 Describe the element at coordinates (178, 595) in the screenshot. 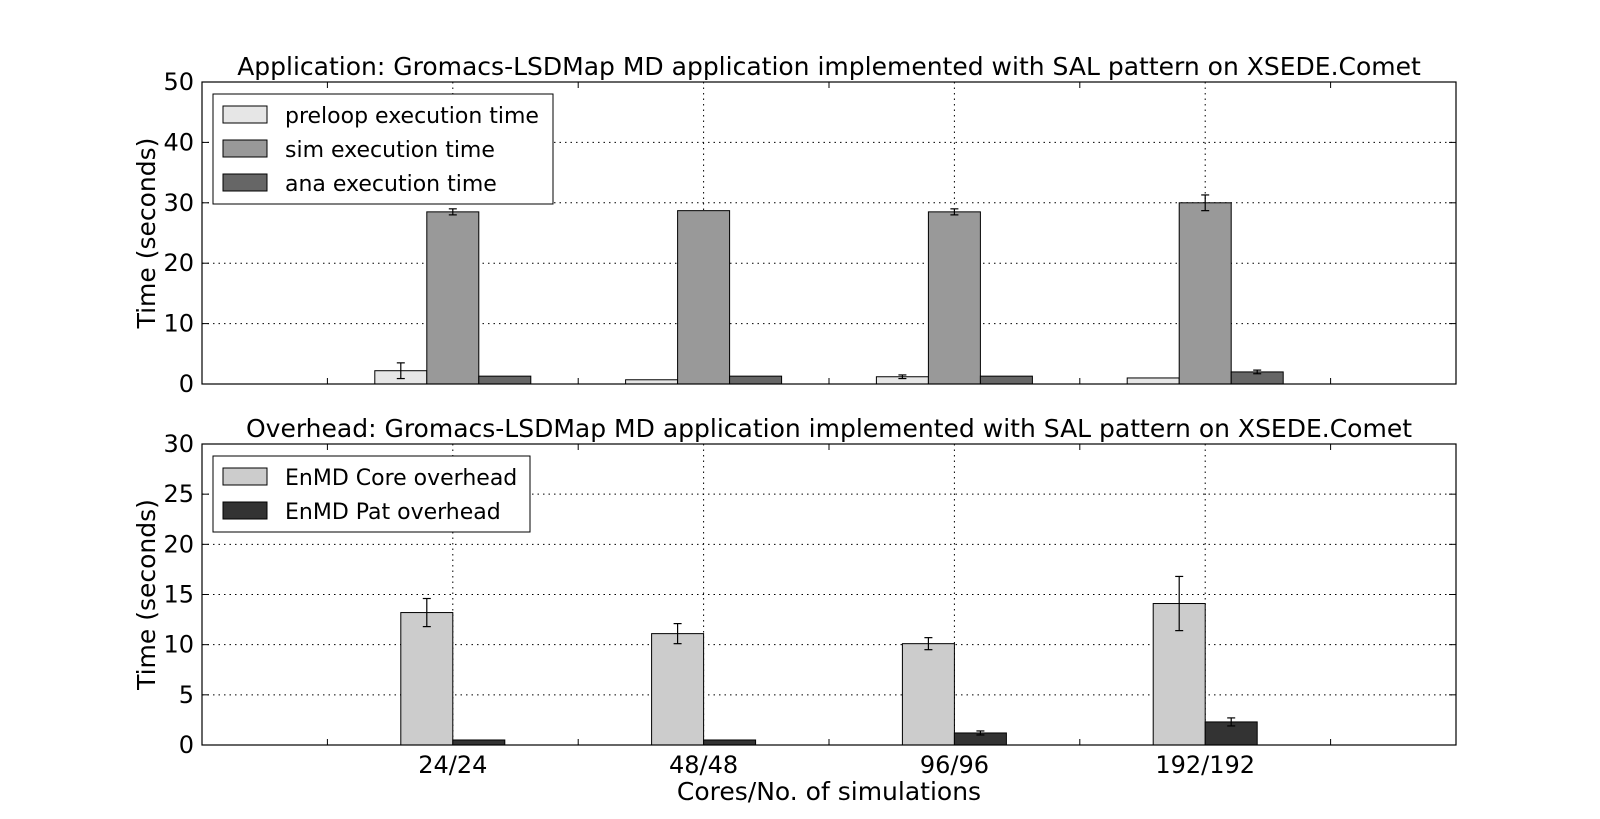

I see `y-tick-label: 15` at that location.